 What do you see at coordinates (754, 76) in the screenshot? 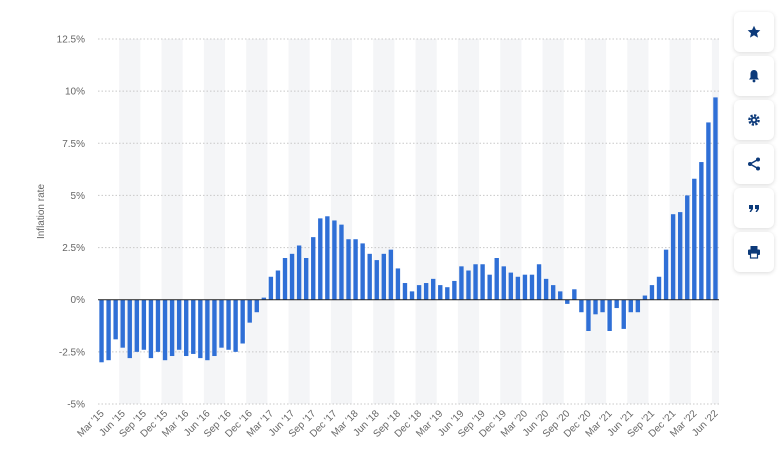
I see `notification-button` at bounding box center [754, 76].